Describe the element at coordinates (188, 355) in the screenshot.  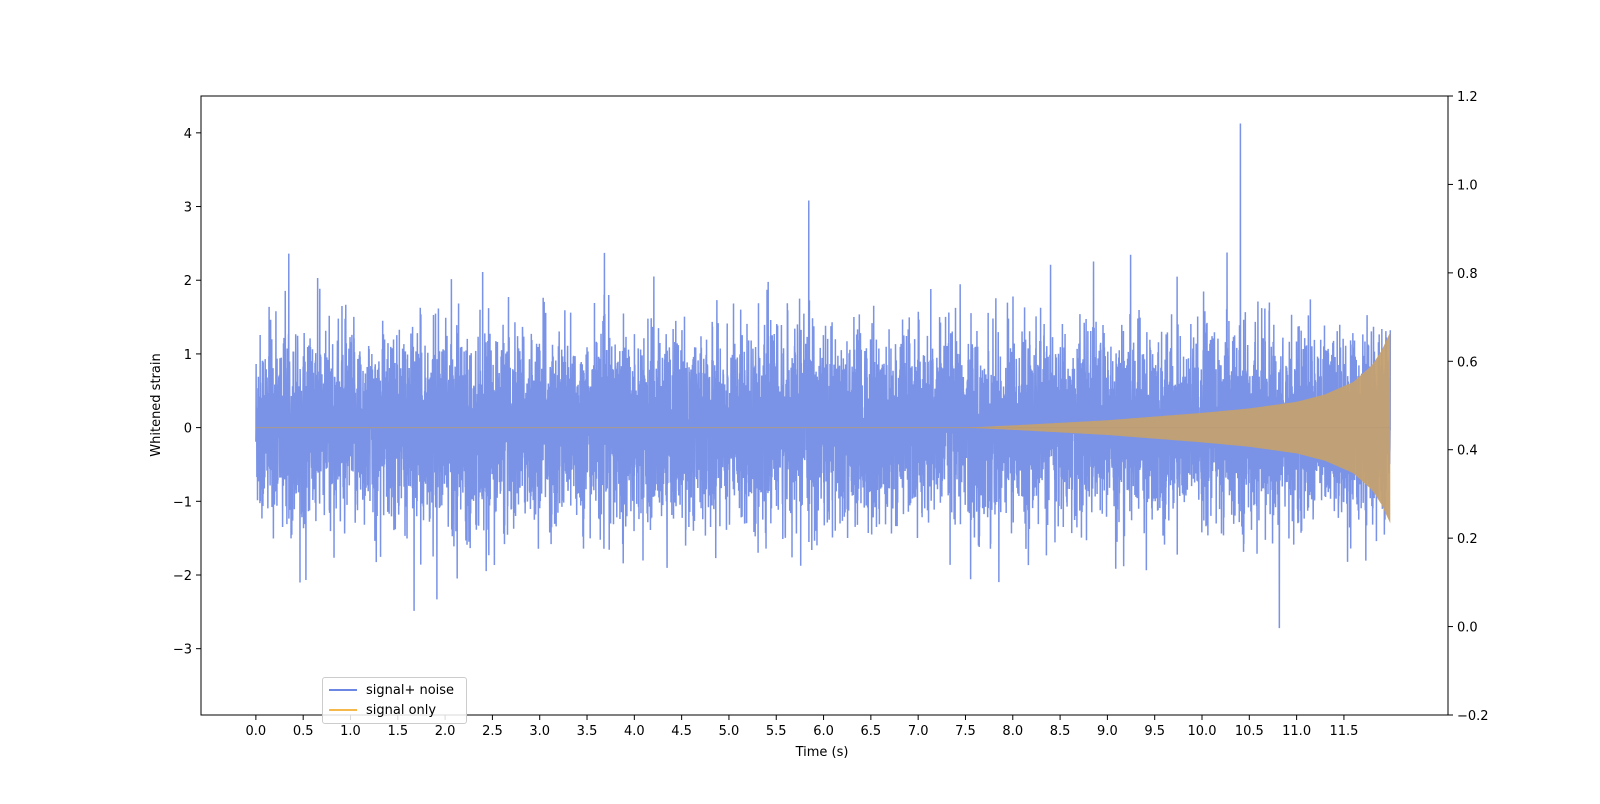
I see `y-tick-label: 1` at that location.